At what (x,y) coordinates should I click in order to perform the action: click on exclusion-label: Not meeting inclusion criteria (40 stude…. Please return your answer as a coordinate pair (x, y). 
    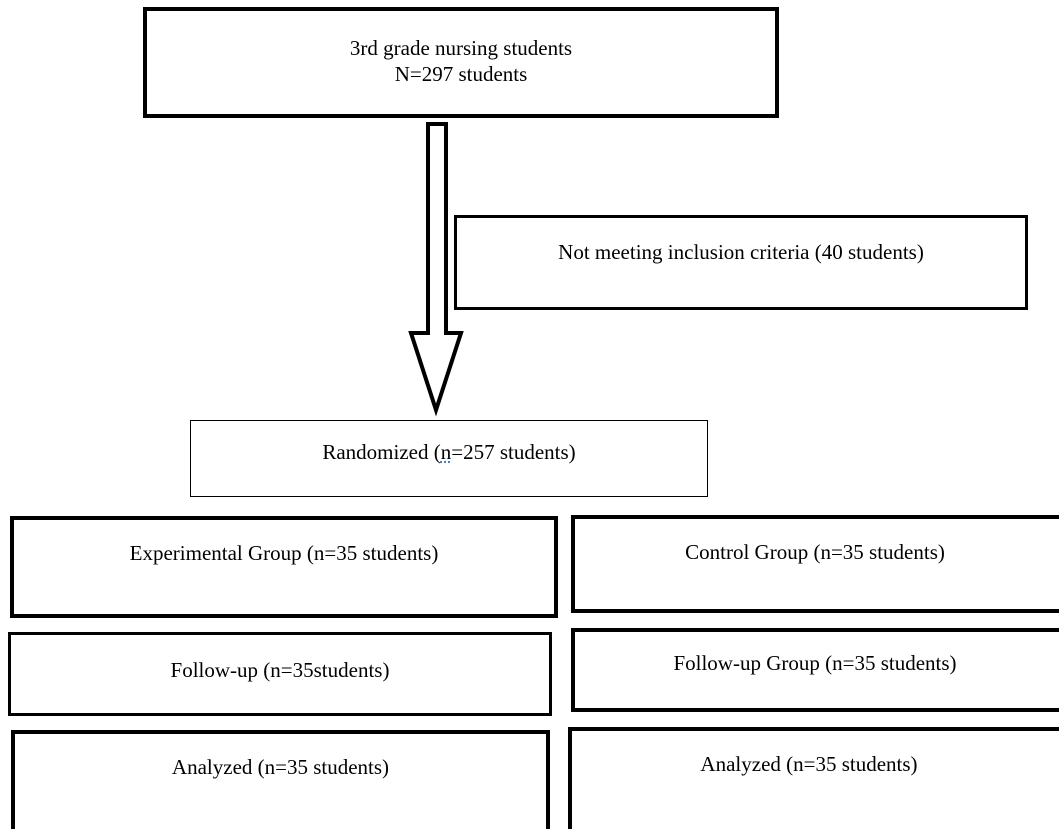
    Looking at the image, I should click on (741, 252).